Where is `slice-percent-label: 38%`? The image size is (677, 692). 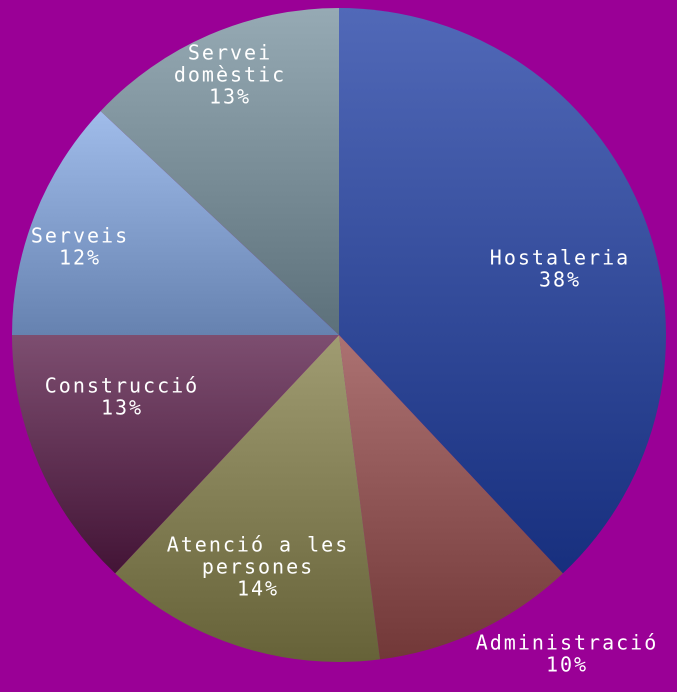
slice-percent-label: 38% is located at coordinates (560, 280).